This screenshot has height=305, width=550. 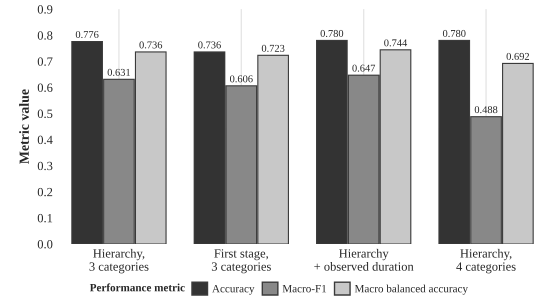 What do you see at coordinates (364, 259) in the screenshot?
I see `x-tick-label: Hierarchy + observed duration` at bounding box center [364, 259].